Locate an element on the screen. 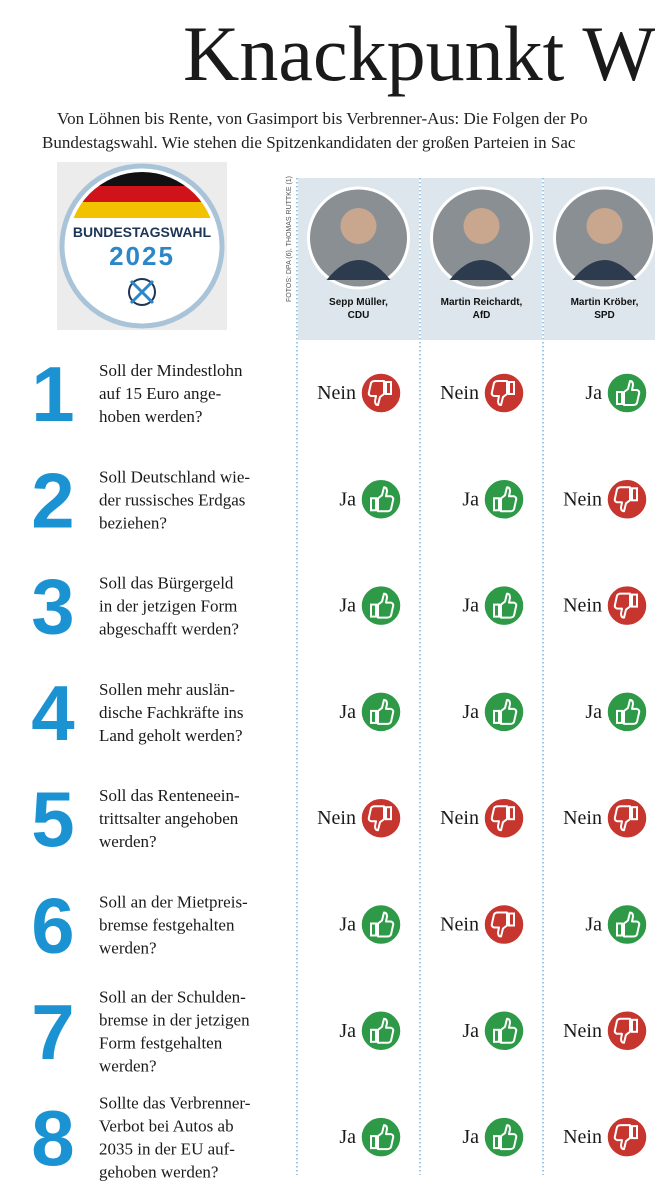 This screenshot has width=655, height=1200. flag-red is located at coordinates (142, 194).